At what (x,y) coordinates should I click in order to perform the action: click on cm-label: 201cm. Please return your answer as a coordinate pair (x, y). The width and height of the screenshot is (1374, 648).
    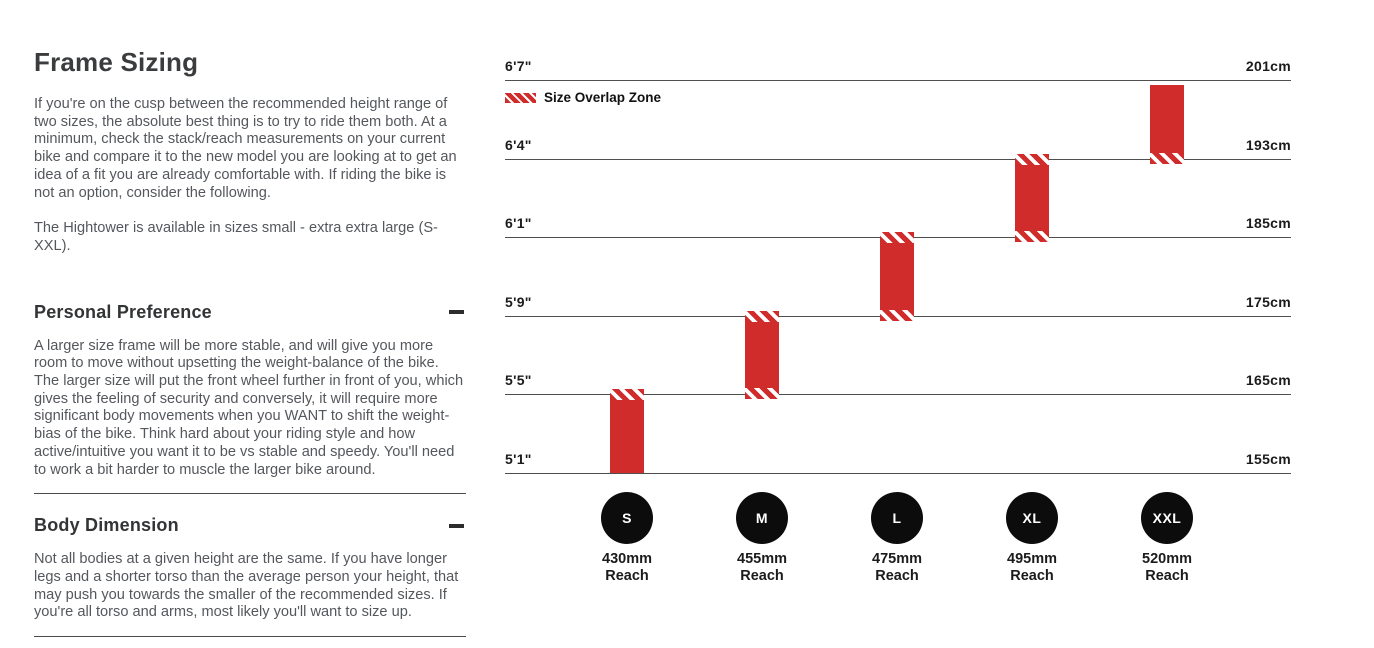
    Looking at the image, I should click on (1268, 66).